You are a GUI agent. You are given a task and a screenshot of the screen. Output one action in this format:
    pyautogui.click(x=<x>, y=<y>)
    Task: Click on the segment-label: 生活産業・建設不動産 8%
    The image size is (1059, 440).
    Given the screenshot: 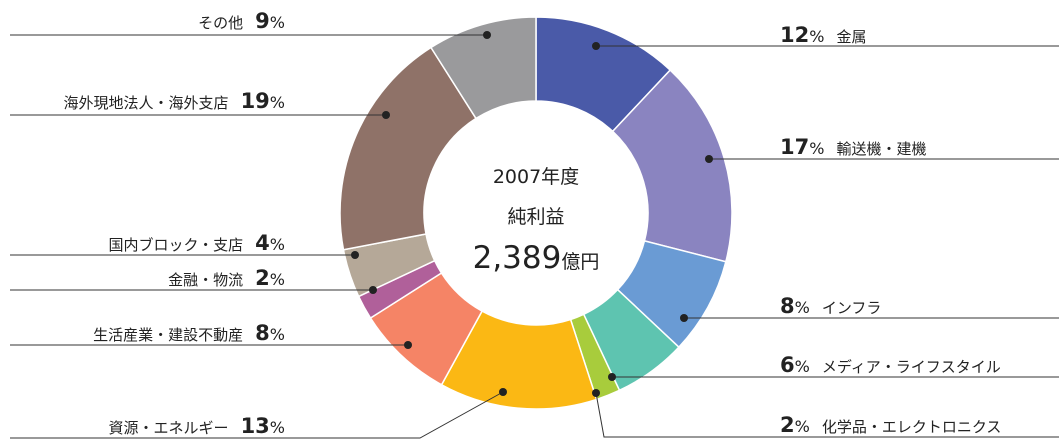 What is the action you would take?
    pyautogui.click(x=189, y=333)
    